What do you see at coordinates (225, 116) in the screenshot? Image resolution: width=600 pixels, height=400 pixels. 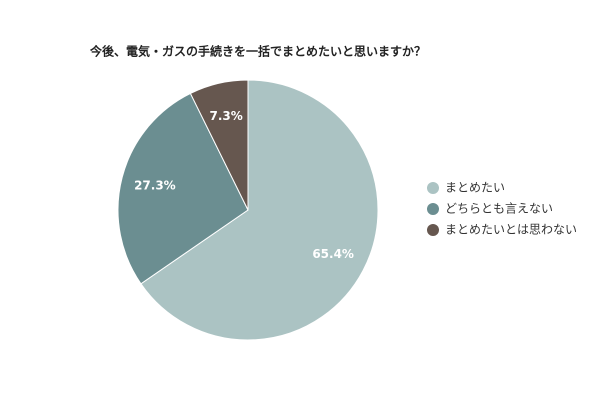 I see `value-label: 7.3%` at bounding box center [225, 116].